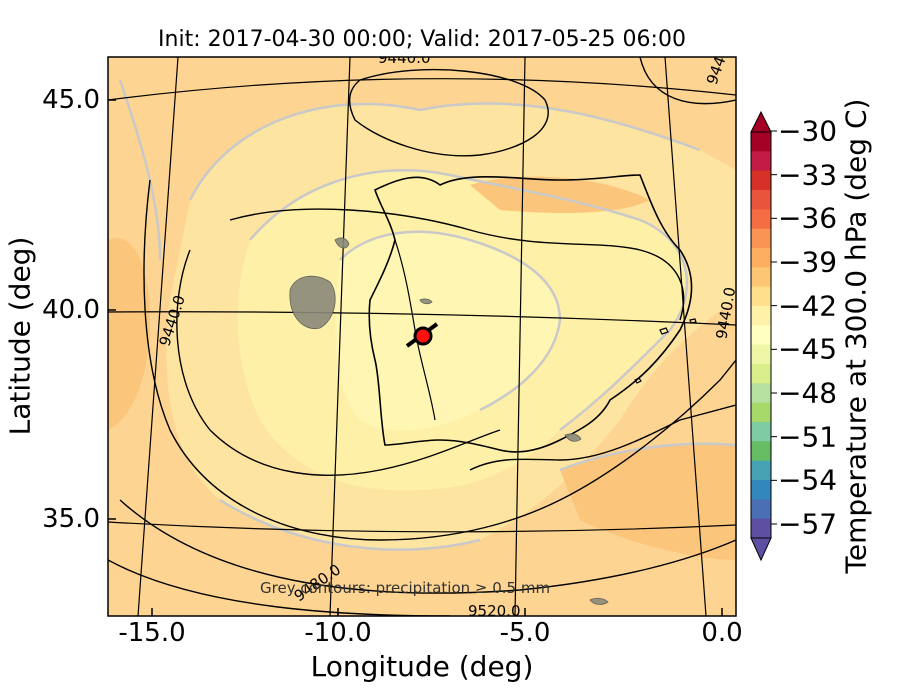 This screenshot has height=700, width=900. I want to click on y-tick-label: 45.0, so click(71, 100).